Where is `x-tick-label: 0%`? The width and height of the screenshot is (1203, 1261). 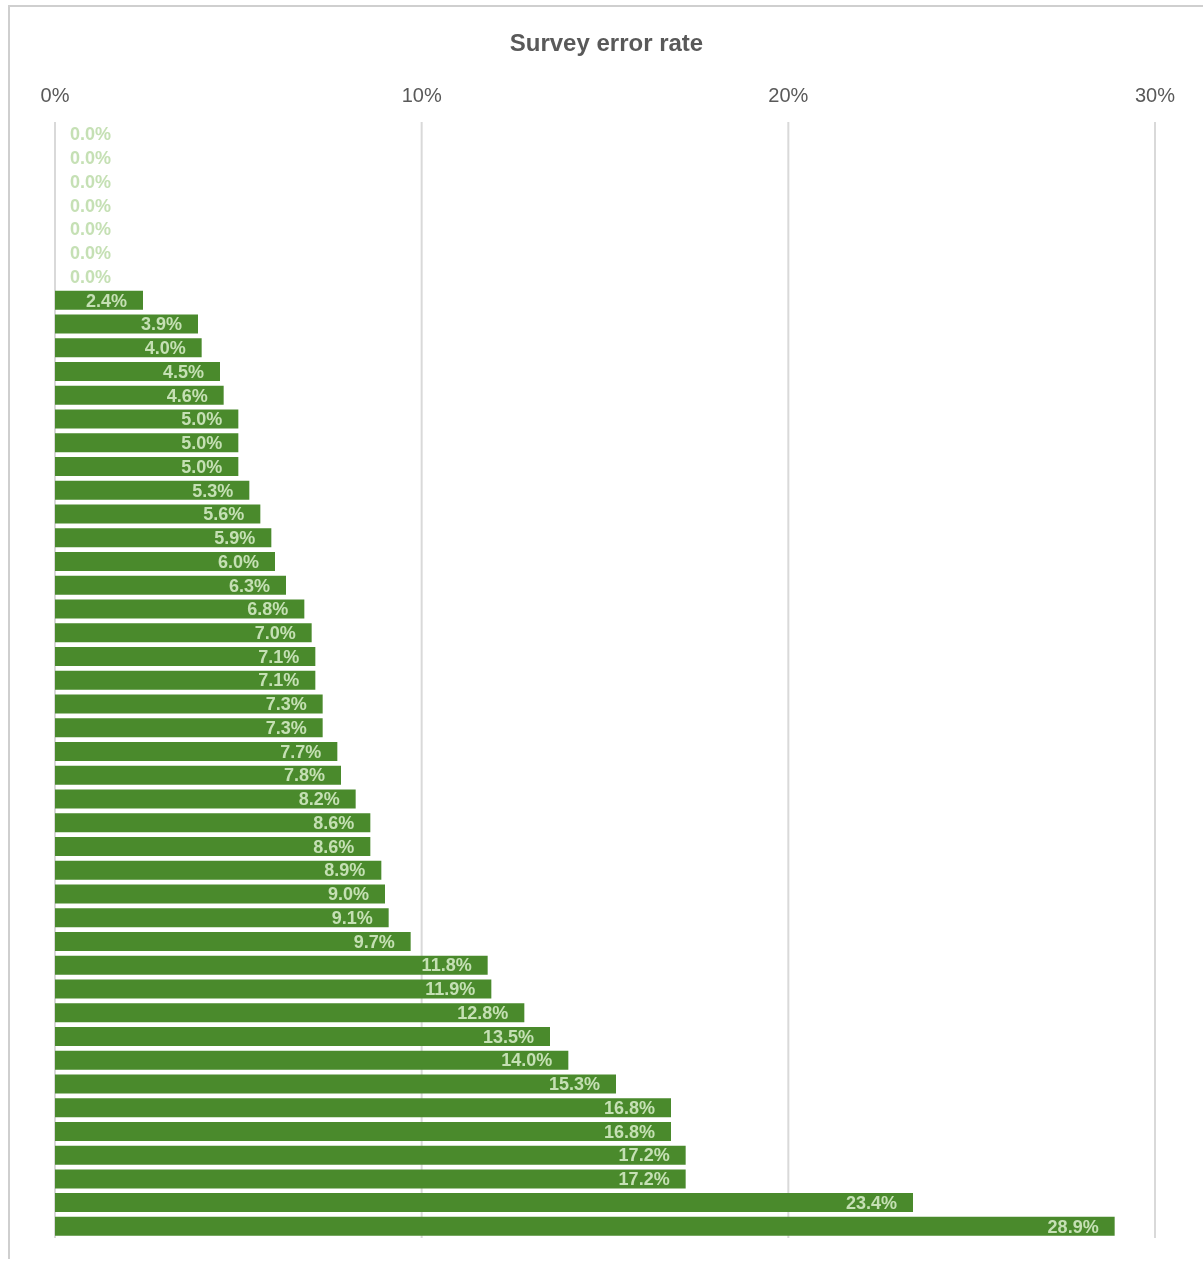
x-tick-label: 0% is located at coordinates (55, 95).